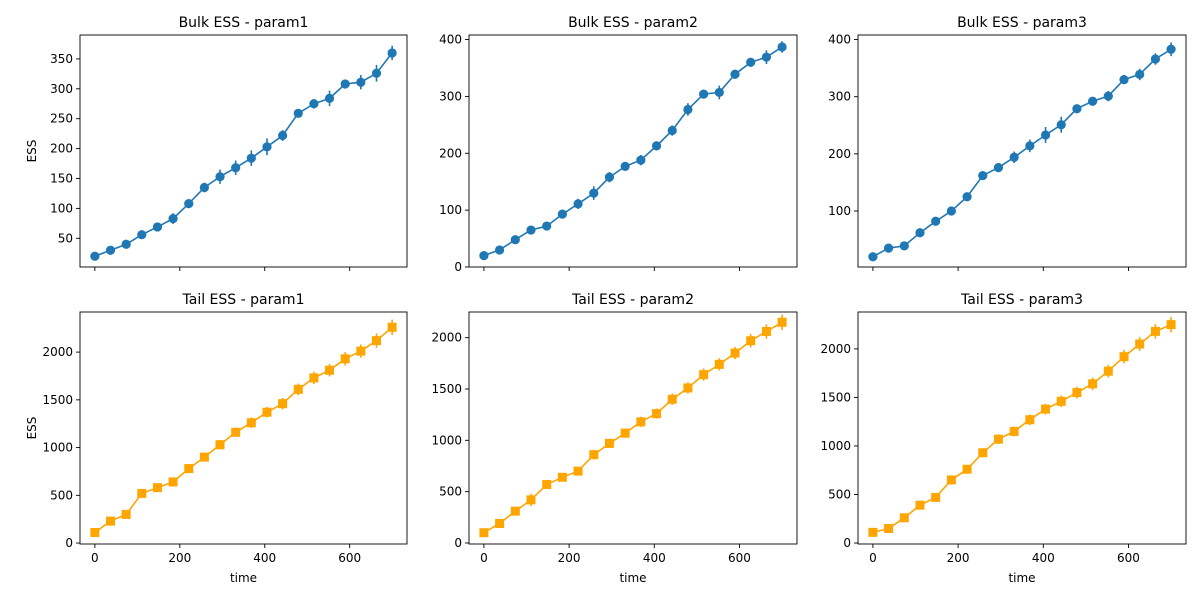 This screenshot has width=1200, height=600. What do you see at coordinates (244, 23) in the screenshot?
I see `subplot-title: Bulk ESS - param1` at bounding box center [244, 23].